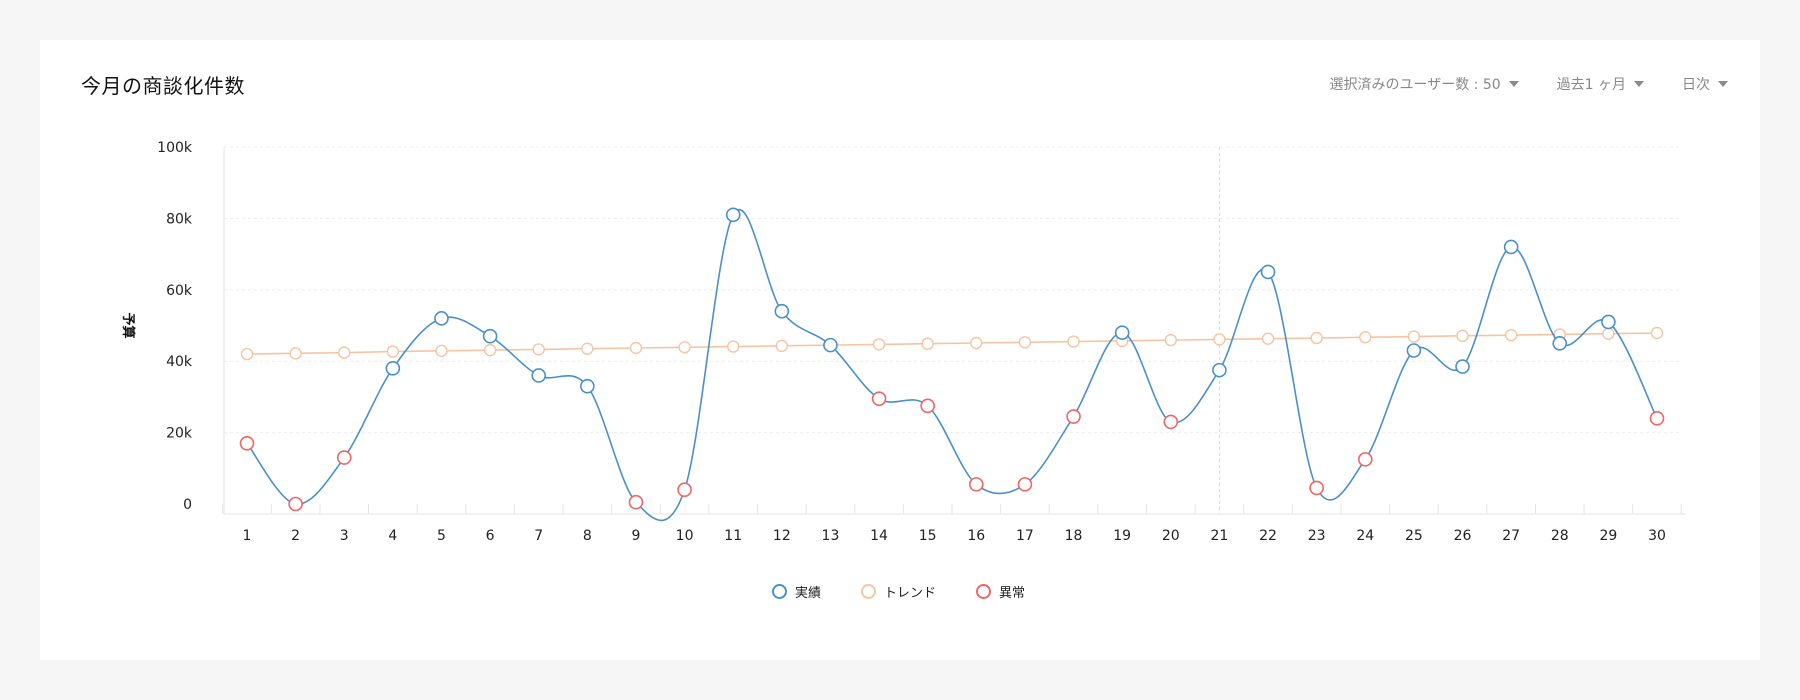  Describe the element at coordinates (1424, 84) in the screenshot. I see `user-count-dropdown: 選択済みのユーザー数 : 50` at that location.